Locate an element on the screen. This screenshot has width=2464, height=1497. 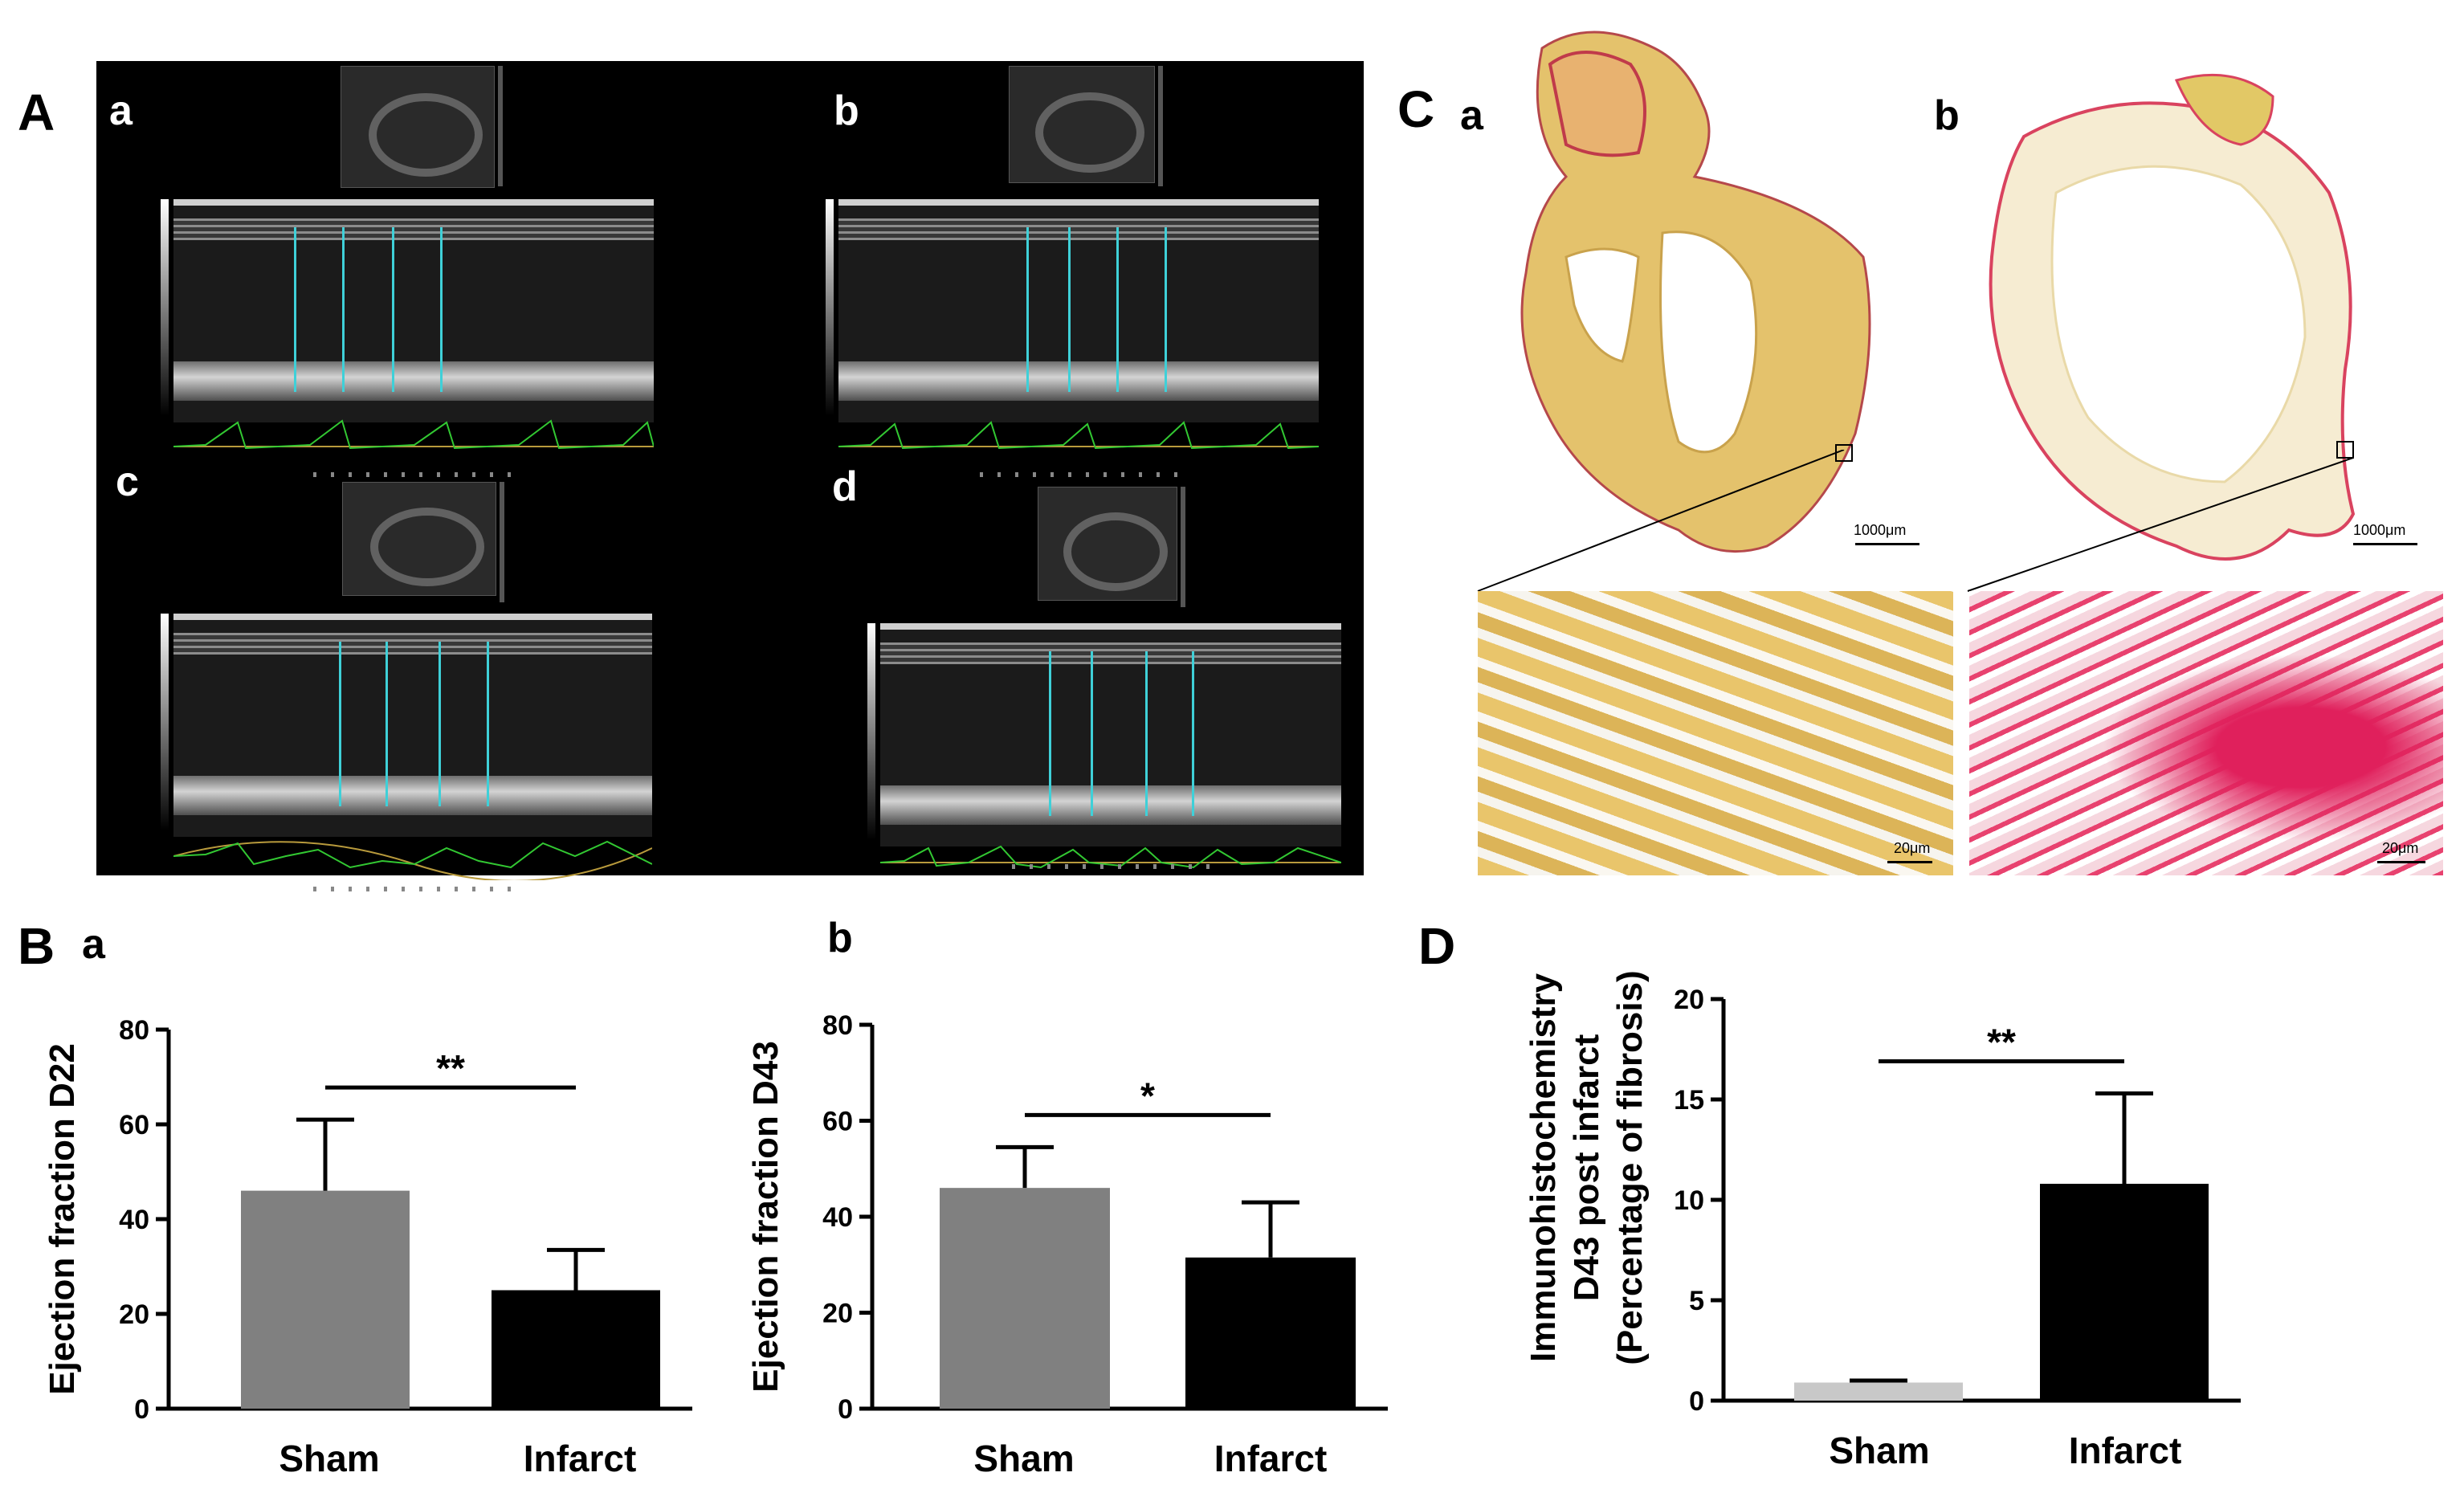
panel-letter-D: D is located at coordinates (1437, 946).